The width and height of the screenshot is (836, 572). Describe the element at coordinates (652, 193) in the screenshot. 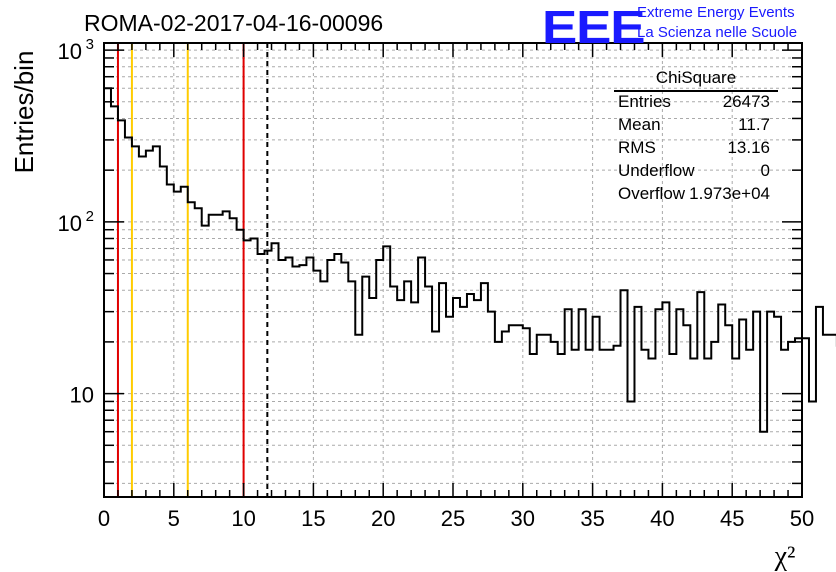

I see `stat-label: Overflow` at that location.